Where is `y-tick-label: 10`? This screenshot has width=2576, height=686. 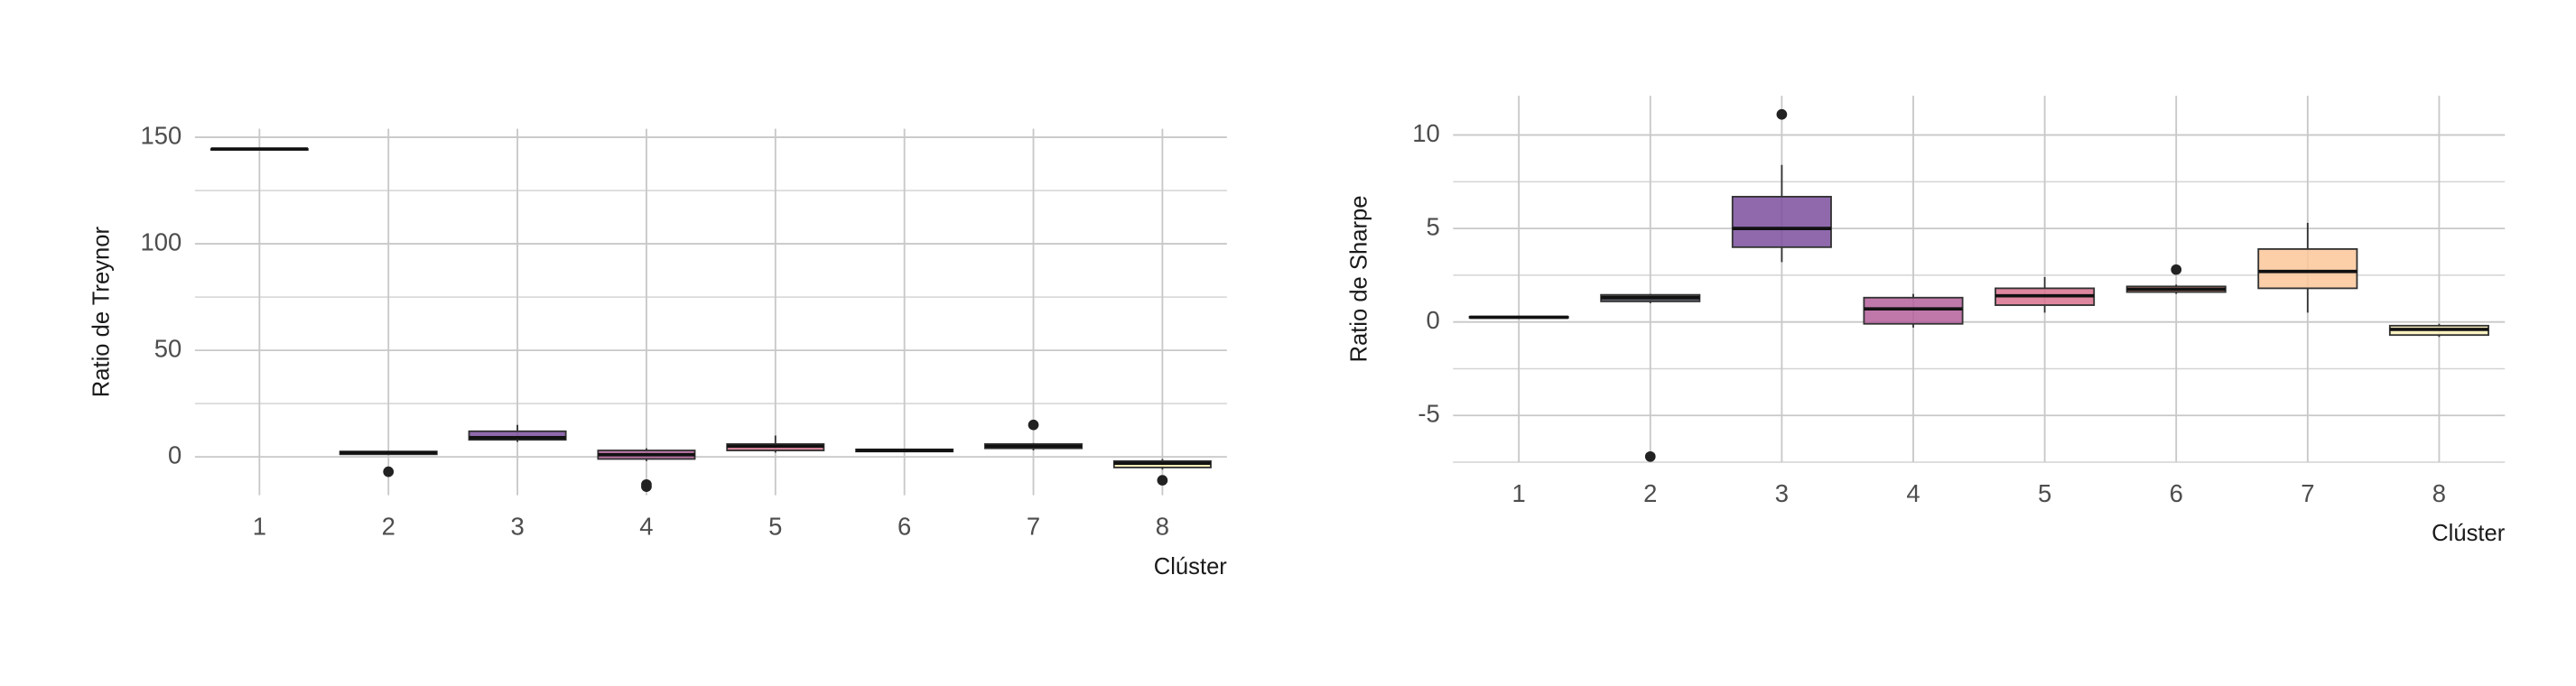 y-tick-label: 10 is located at coordinates (1426, 133).